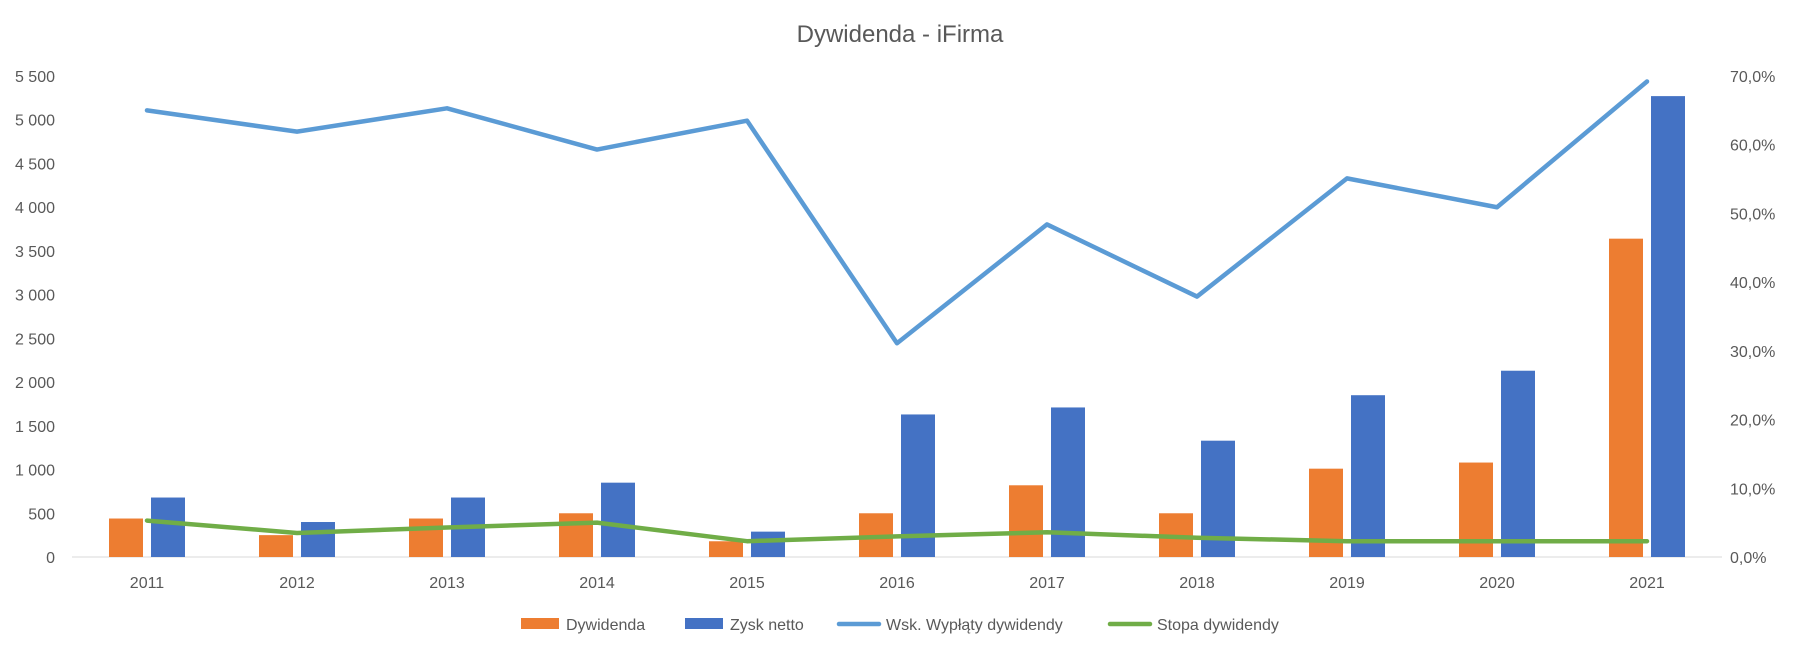 This screenshot has width=1800, height=658. Describe the element at coordinates (747, 583) in the screenshot. I see `x-tick-label: 2015` at that location.